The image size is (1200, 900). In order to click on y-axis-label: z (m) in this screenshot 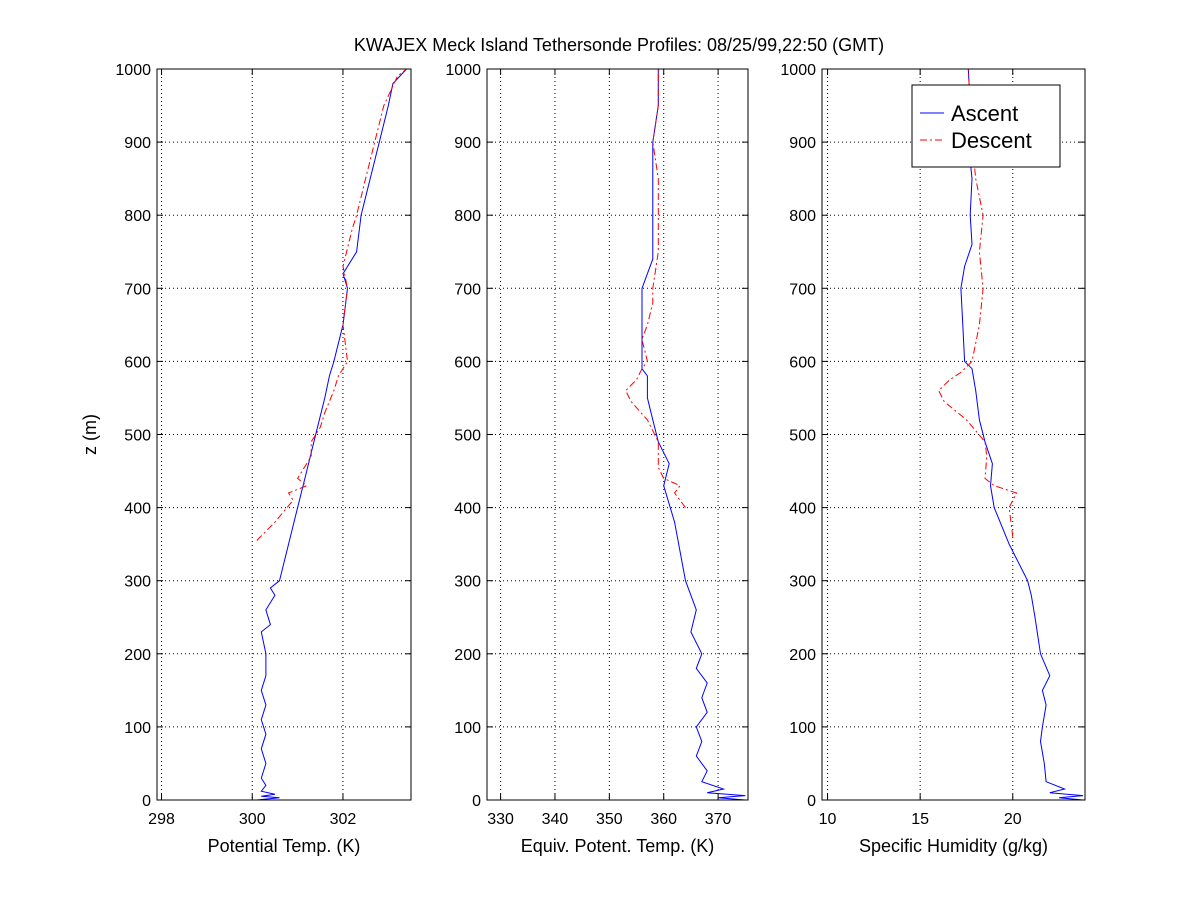, I will do `click(90, 434)`.